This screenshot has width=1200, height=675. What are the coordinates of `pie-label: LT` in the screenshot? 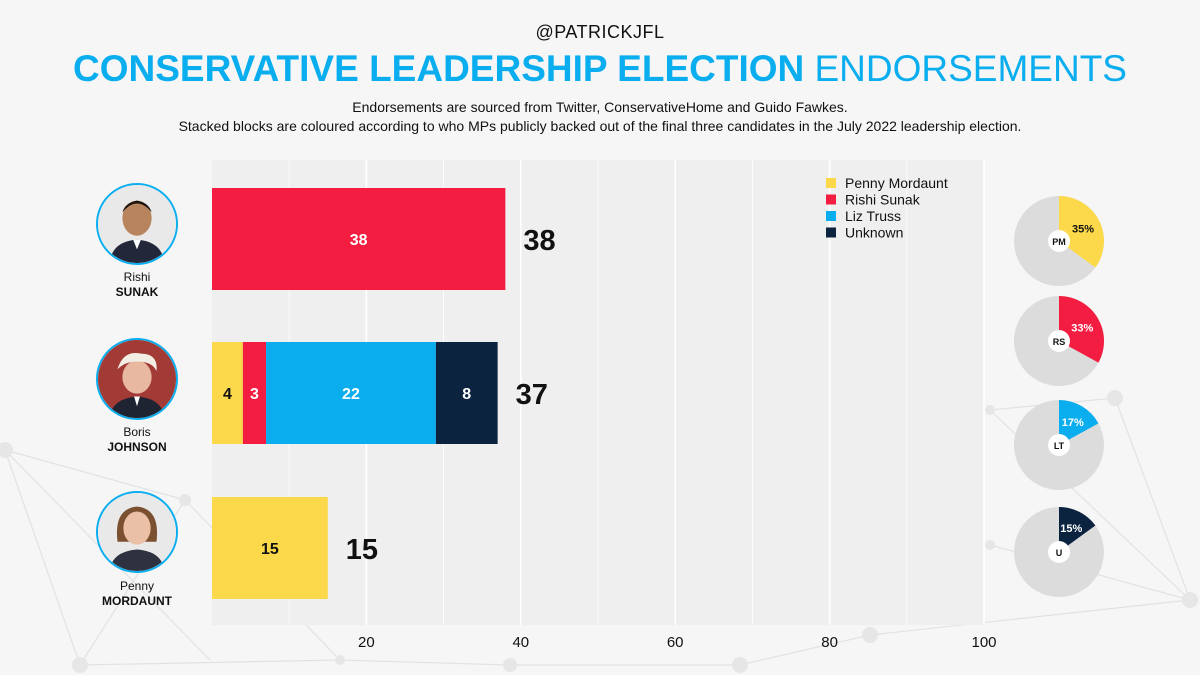 It's located at (1059, 446).